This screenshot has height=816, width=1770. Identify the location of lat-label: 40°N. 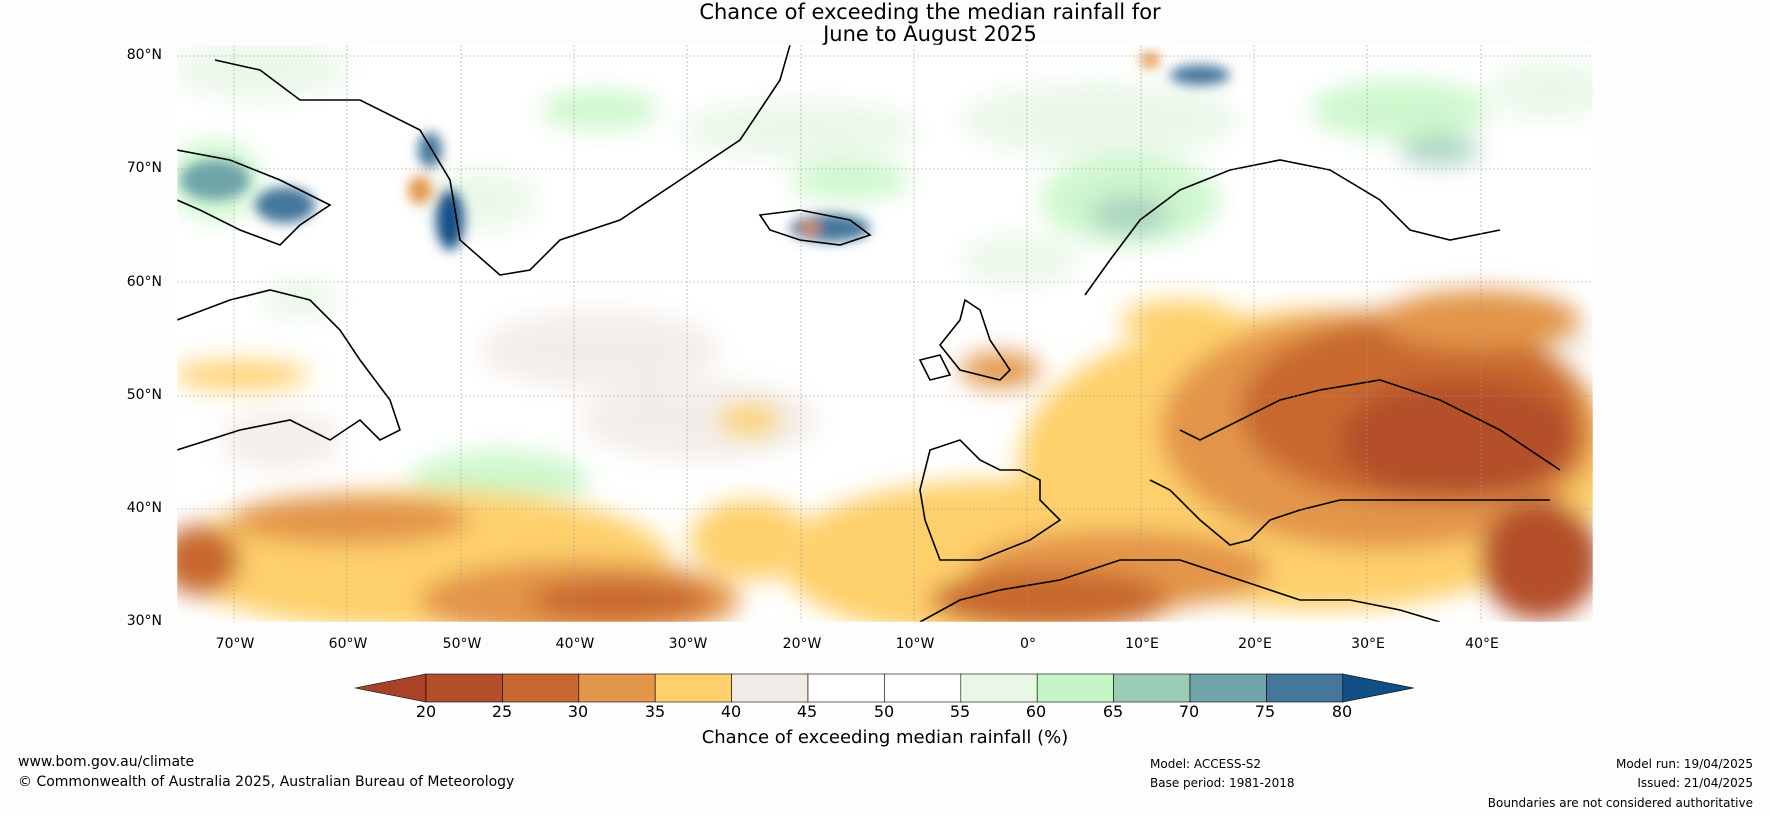
(144, 508).